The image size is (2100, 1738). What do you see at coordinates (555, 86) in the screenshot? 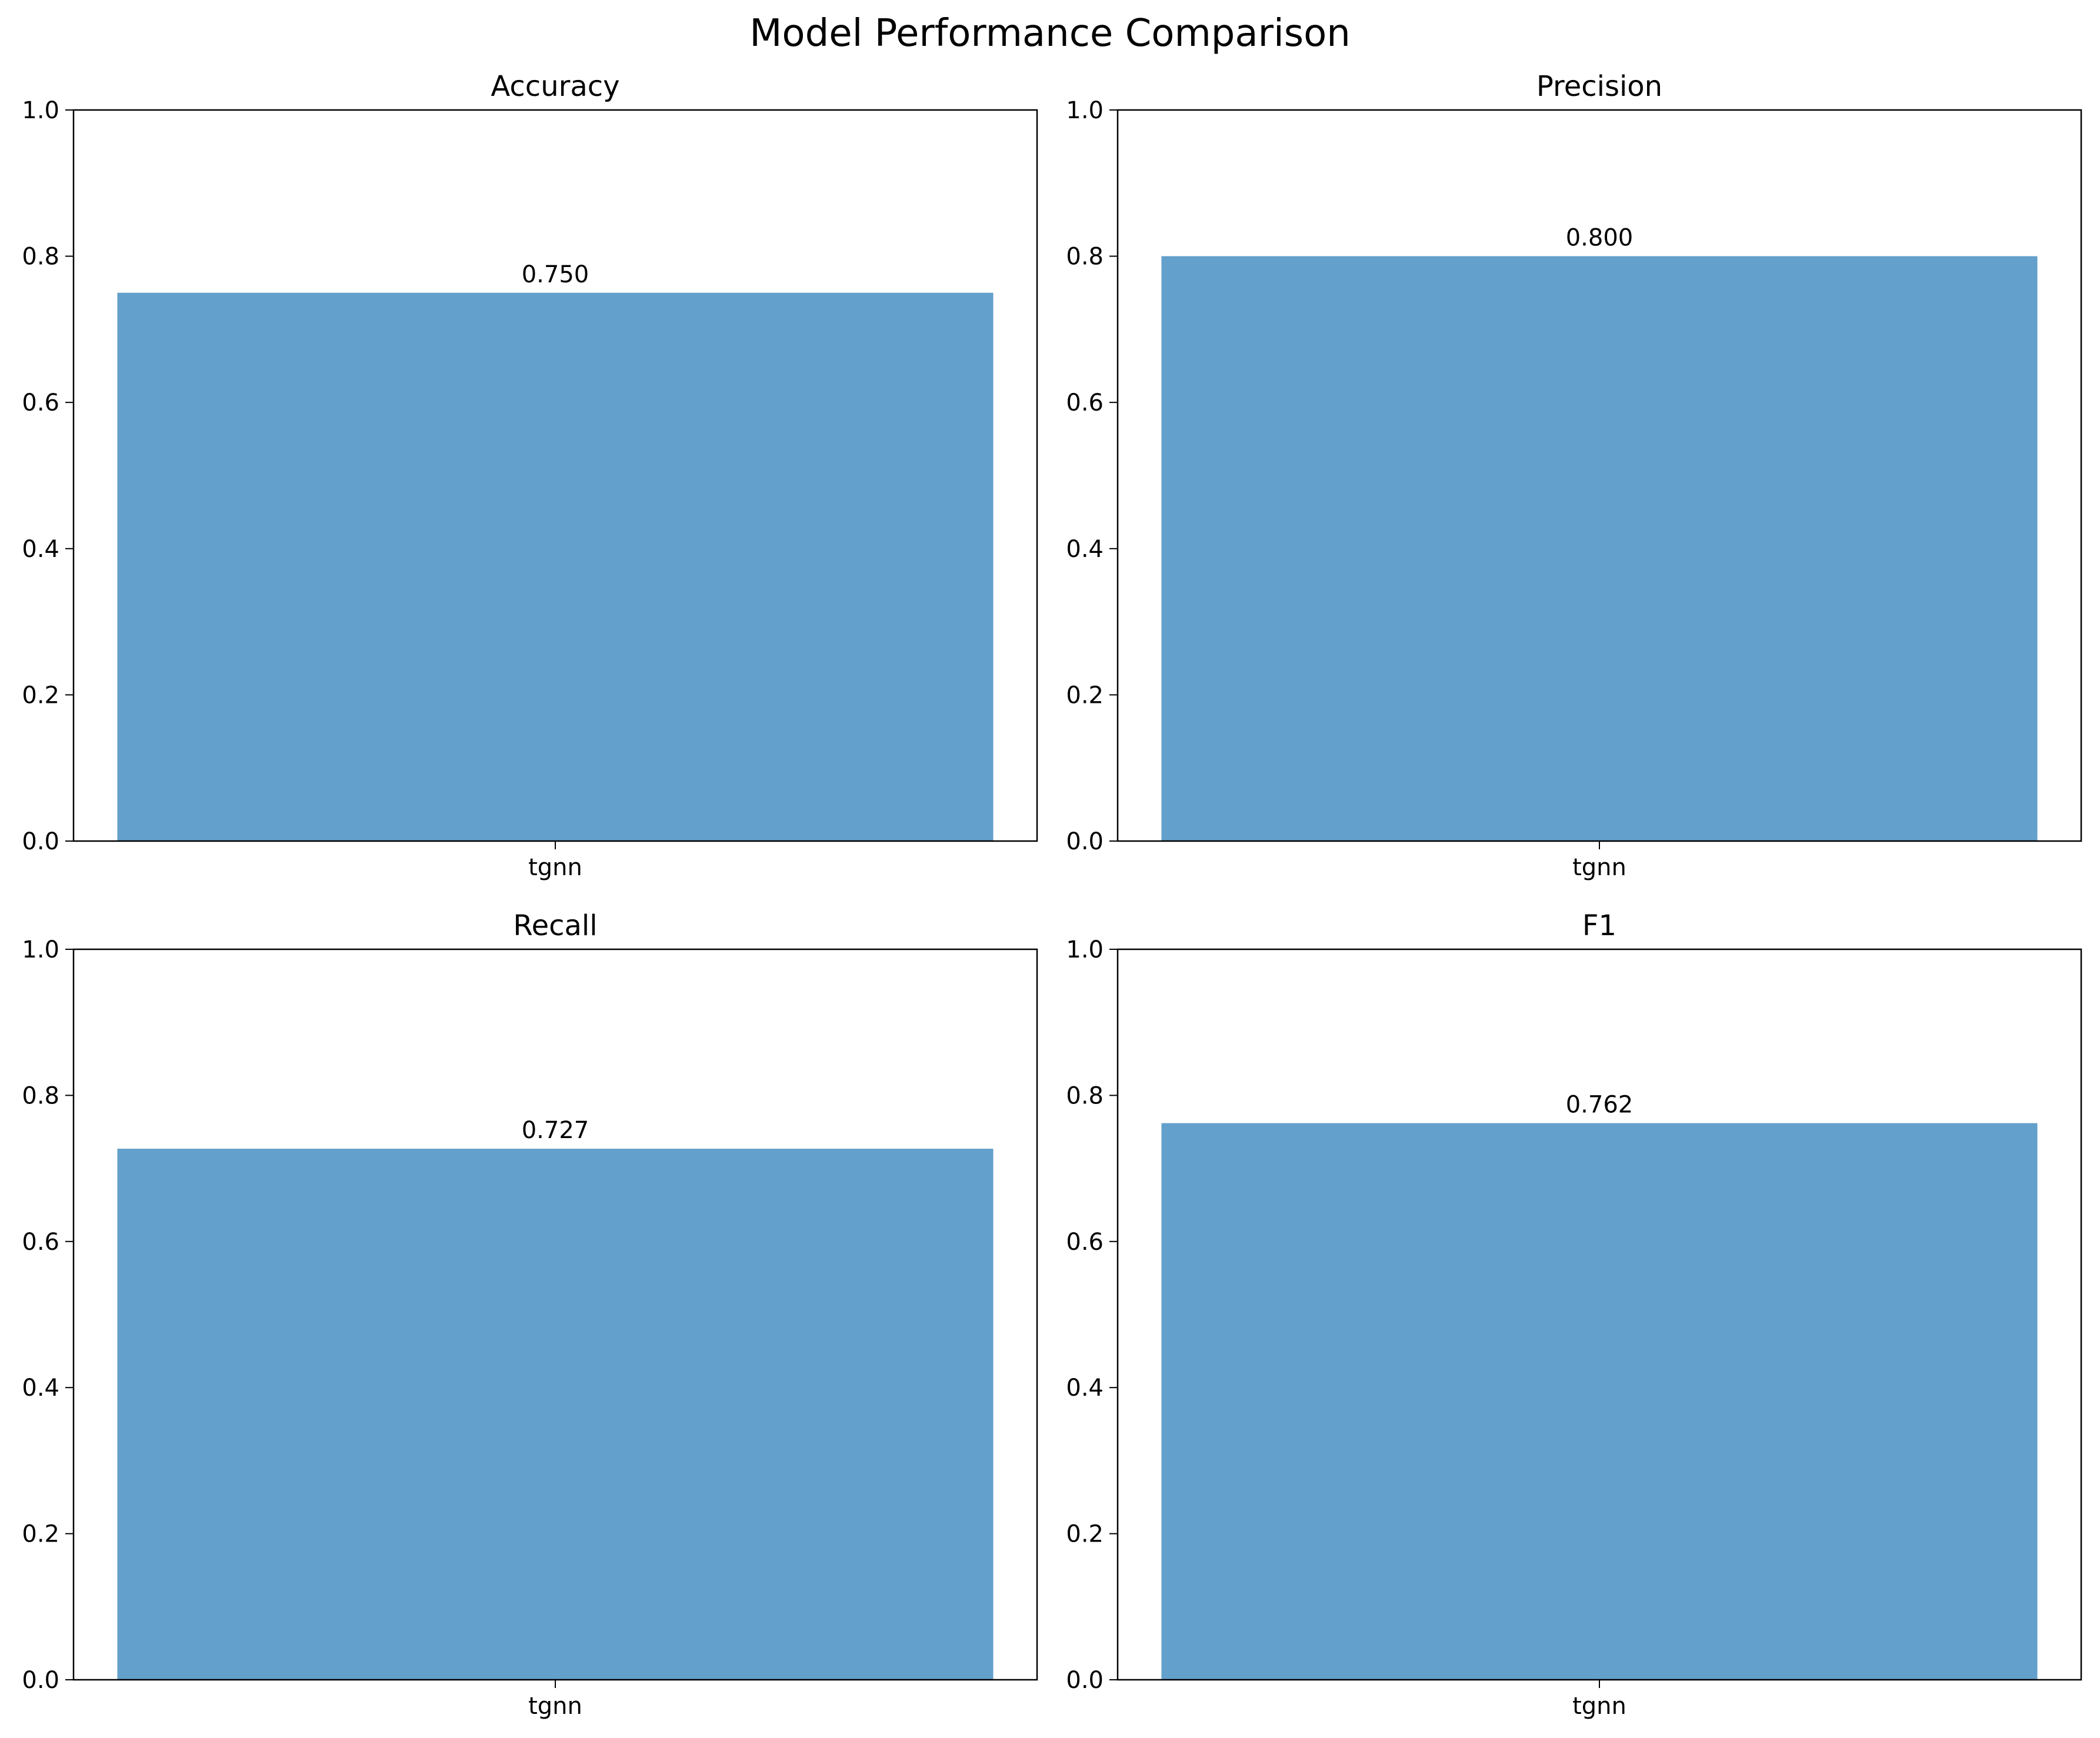
I see `subplot-title: Accuracy` at bounding box center [555, 86].